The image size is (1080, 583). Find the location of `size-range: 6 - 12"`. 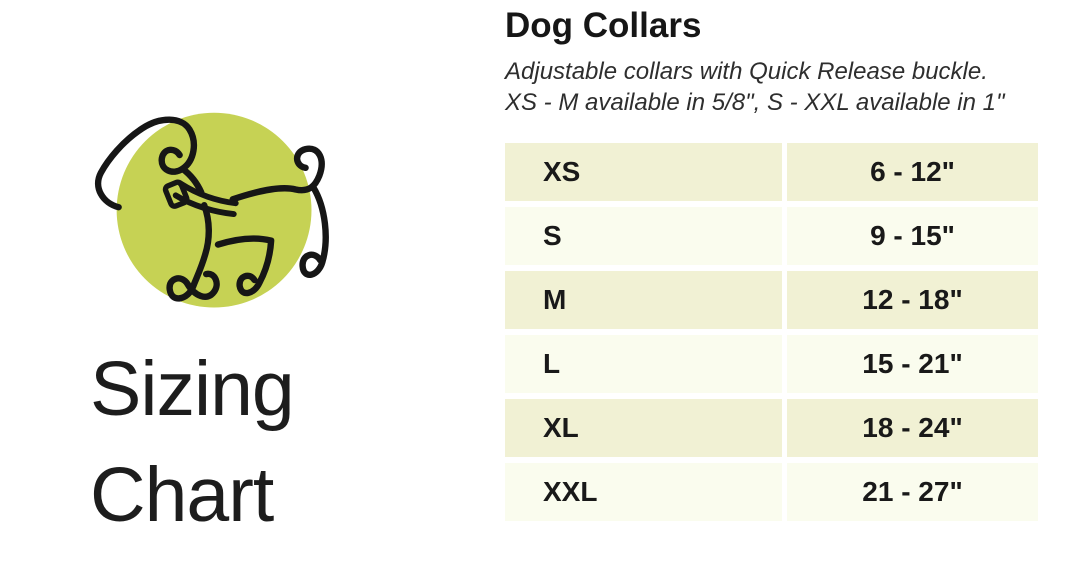

size-range: 6 - 12" is located at coordinates (912, 172).